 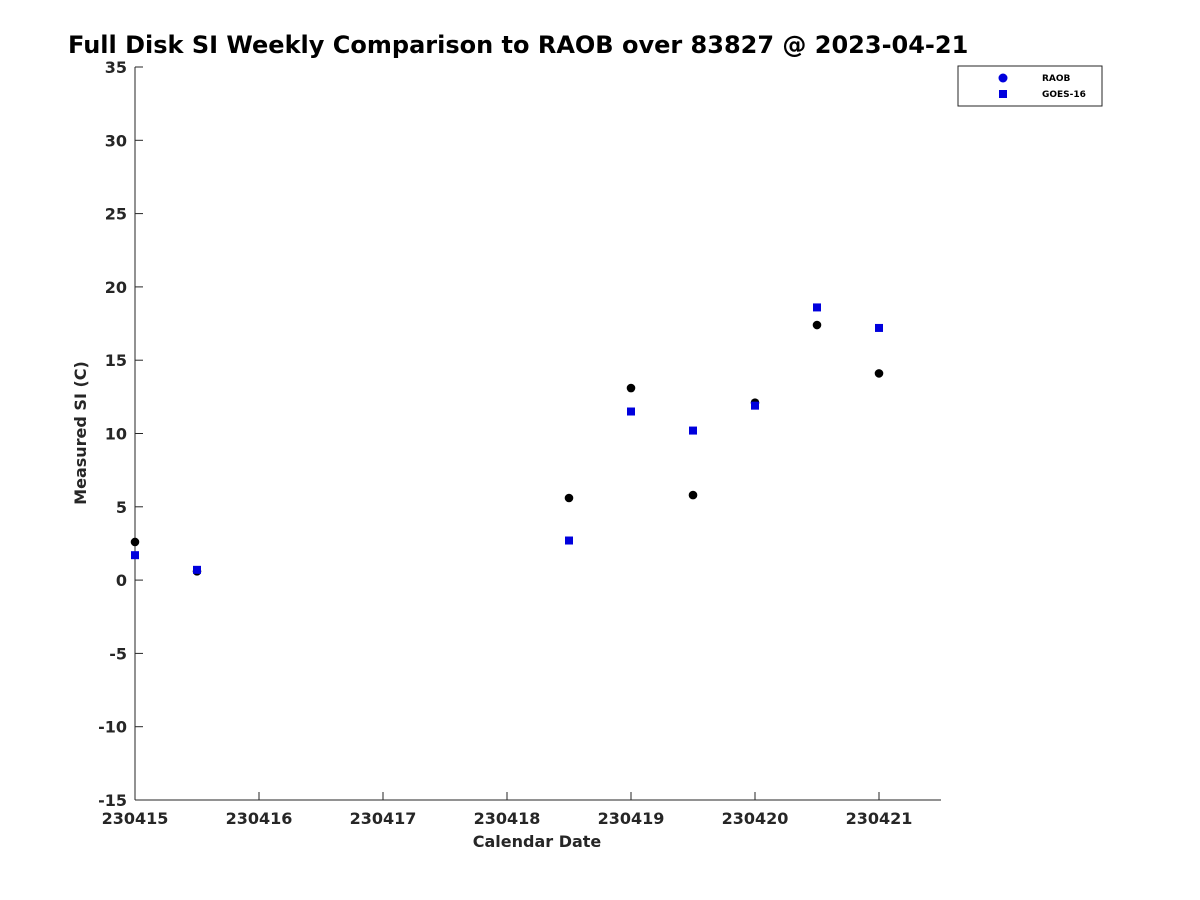 What do you see at coordinates (121, 507) in the screenshot?
I see `y-tick-label: 5` at bounding box center [121, 507].